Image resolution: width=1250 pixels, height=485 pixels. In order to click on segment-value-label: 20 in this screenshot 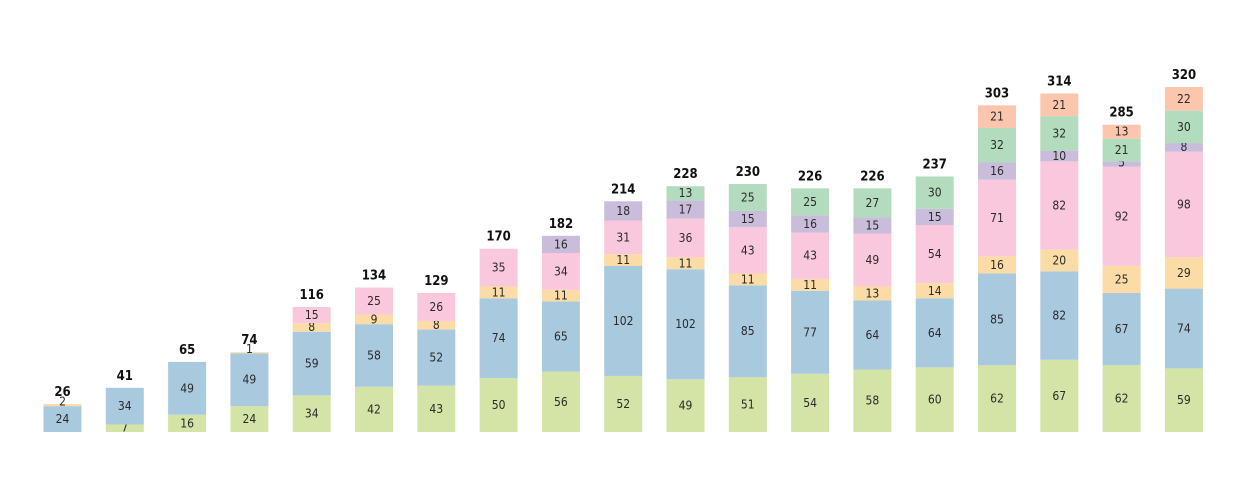, I will do `click(1059, 261)`.